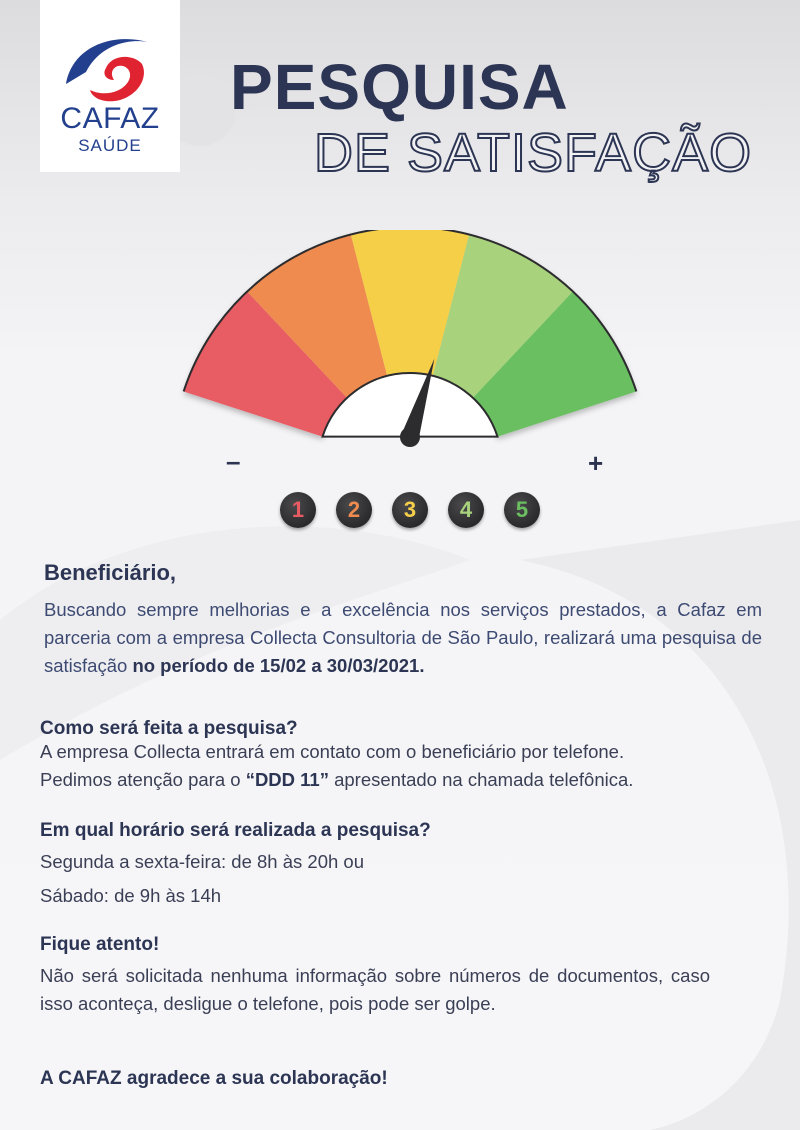  I want to click on section-how-ddd: “DDD 11”, so click(287, 779).